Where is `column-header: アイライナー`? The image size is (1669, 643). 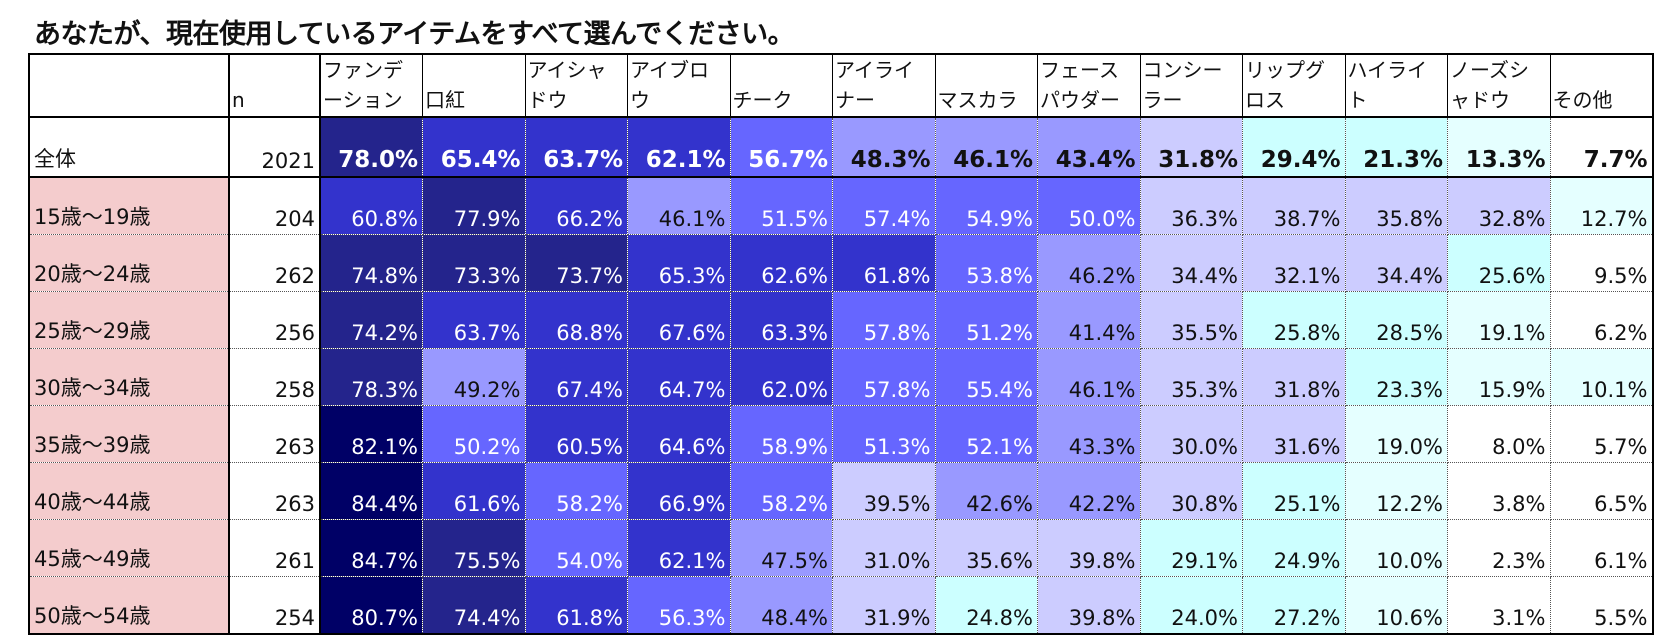 column-header: アイライナー is located at coordinates (884, 86).